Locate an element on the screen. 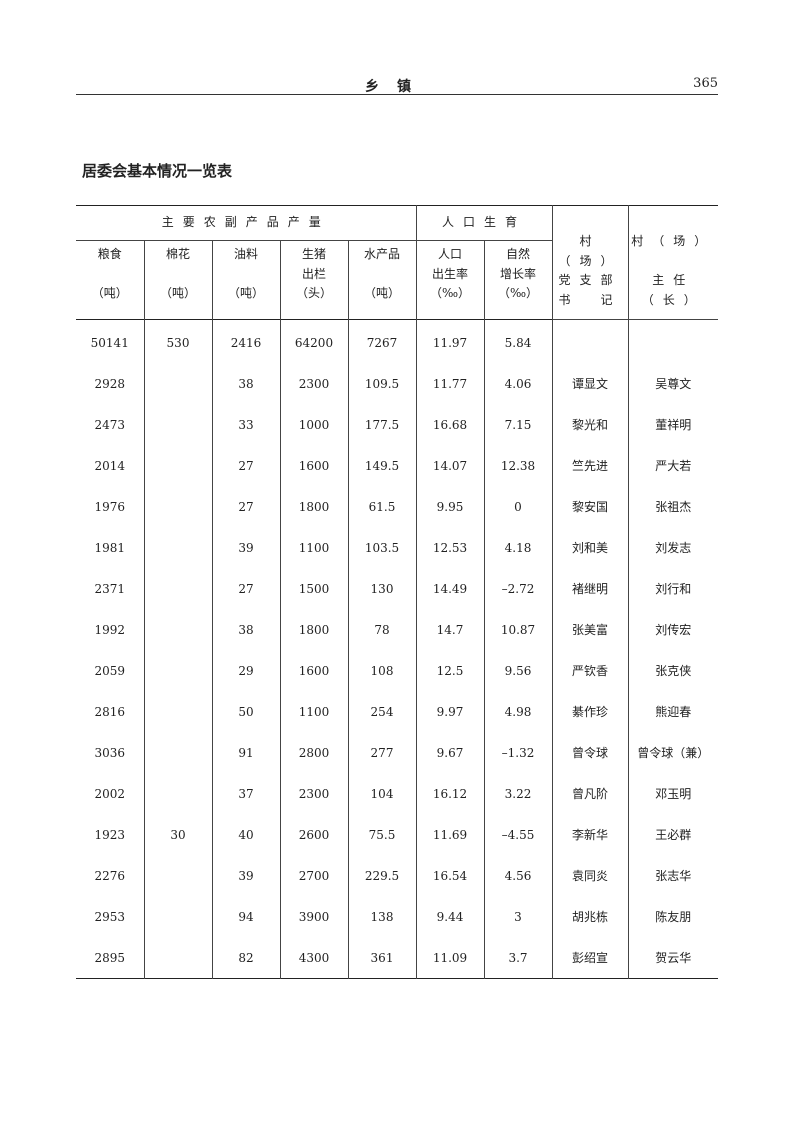  table-cell: 254 is located at coordinates (382, 711).